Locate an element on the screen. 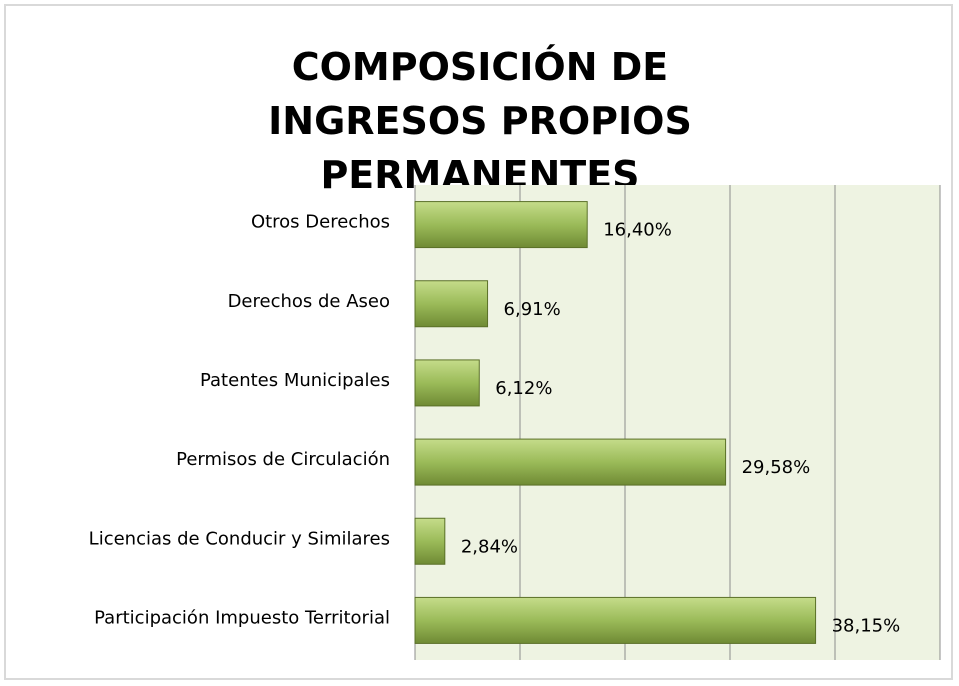 The height and width of the screenshot is (686, 959). y-tick-label: Participación Impuesto Territorial is located at coordinates (242, 617).